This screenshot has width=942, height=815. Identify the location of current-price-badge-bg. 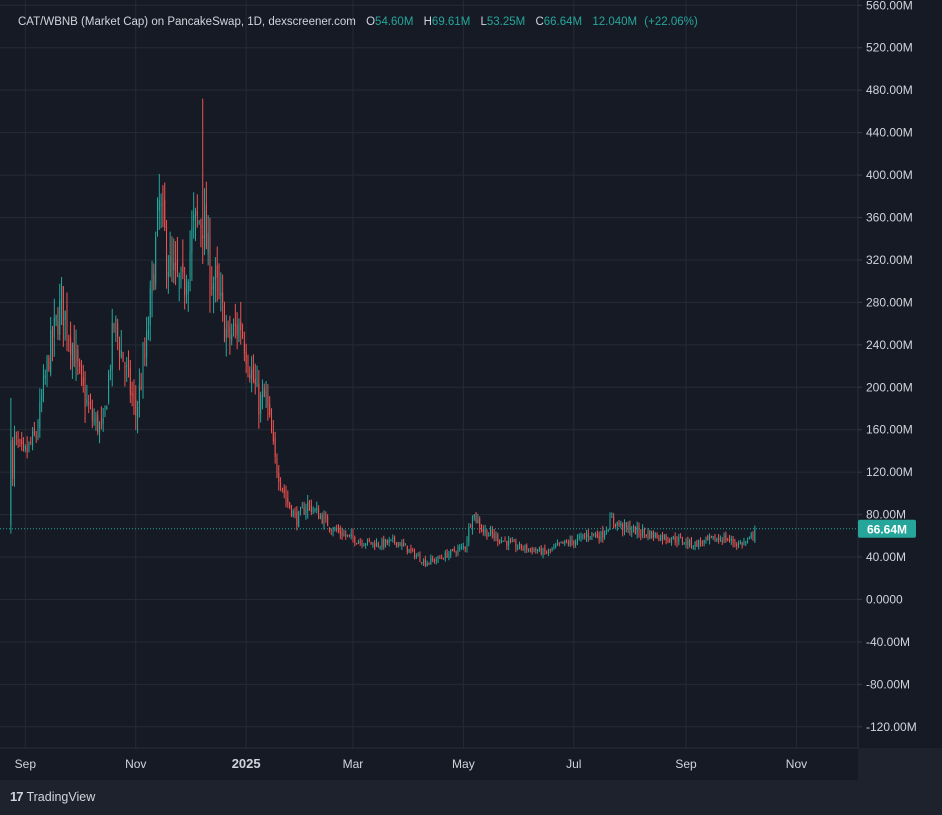
(887, 528).